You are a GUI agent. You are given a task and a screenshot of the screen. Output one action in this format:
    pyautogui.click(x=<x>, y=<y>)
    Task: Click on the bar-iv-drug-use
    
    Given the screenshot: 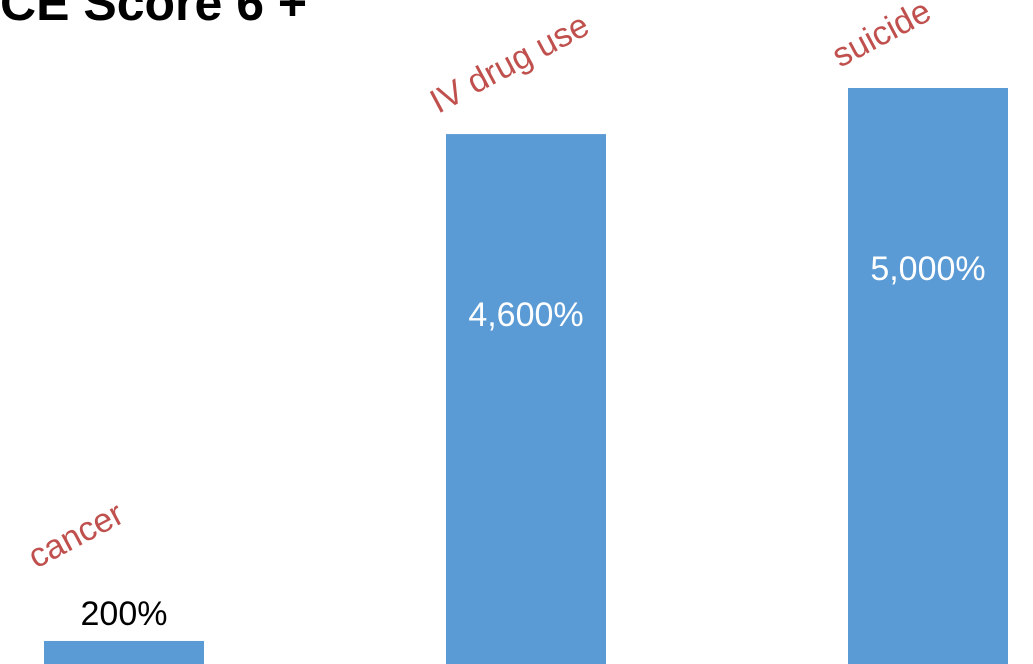 What is the action you would take?
    pyautogui.click(x=526, y=399)
    